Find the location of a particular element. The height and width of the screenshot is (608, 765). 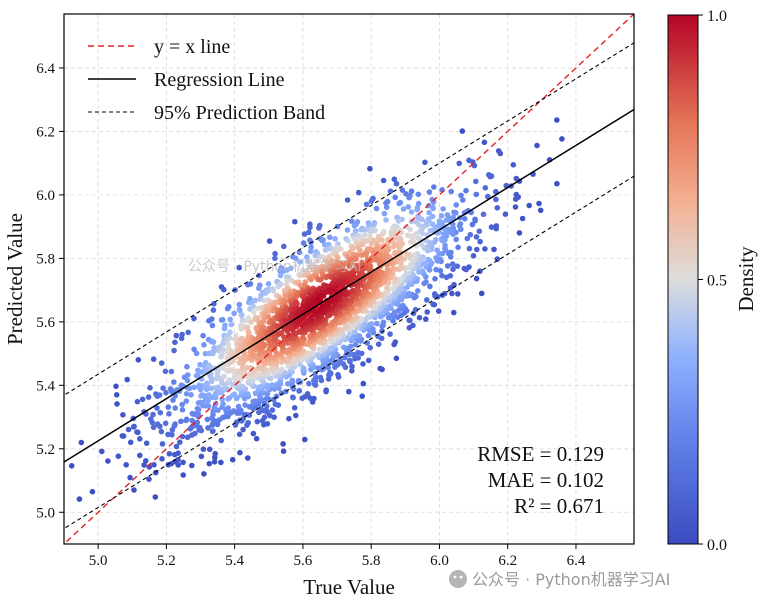

x-tick-label: 5.8 is located at coordinates (371, 561).